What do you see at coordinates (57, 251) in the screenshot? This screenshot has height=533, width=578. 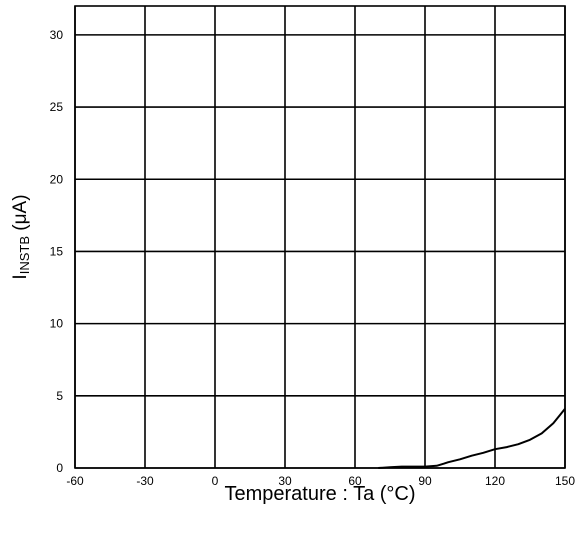 I see `y-tick-label: 15` at bounding box center [57, 251].